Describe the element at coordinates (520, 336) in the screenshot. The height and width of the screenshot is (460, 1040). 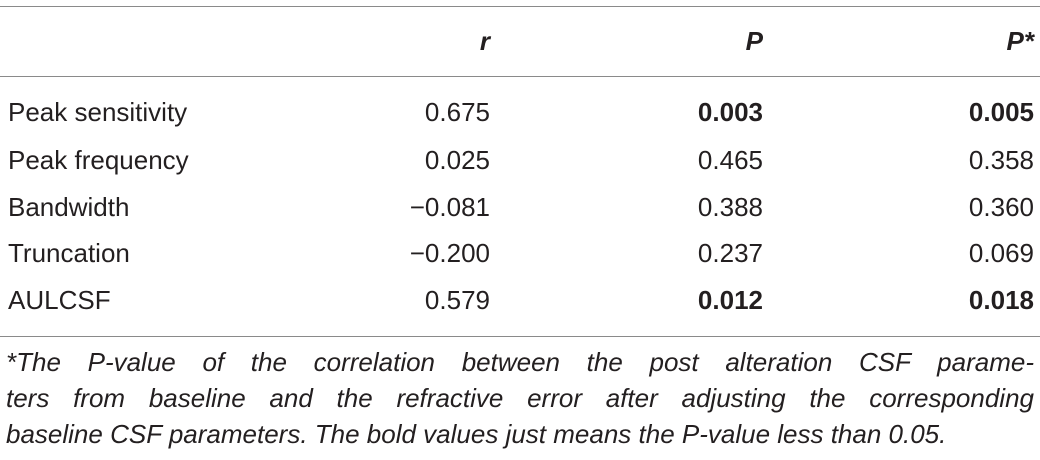
I see `table-bottom-rule` at that location.